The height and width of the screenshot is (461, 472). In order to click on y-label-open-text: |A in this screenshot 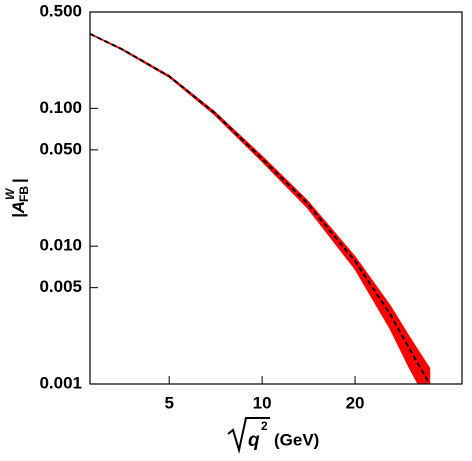, I will do `click(18, 209)`.